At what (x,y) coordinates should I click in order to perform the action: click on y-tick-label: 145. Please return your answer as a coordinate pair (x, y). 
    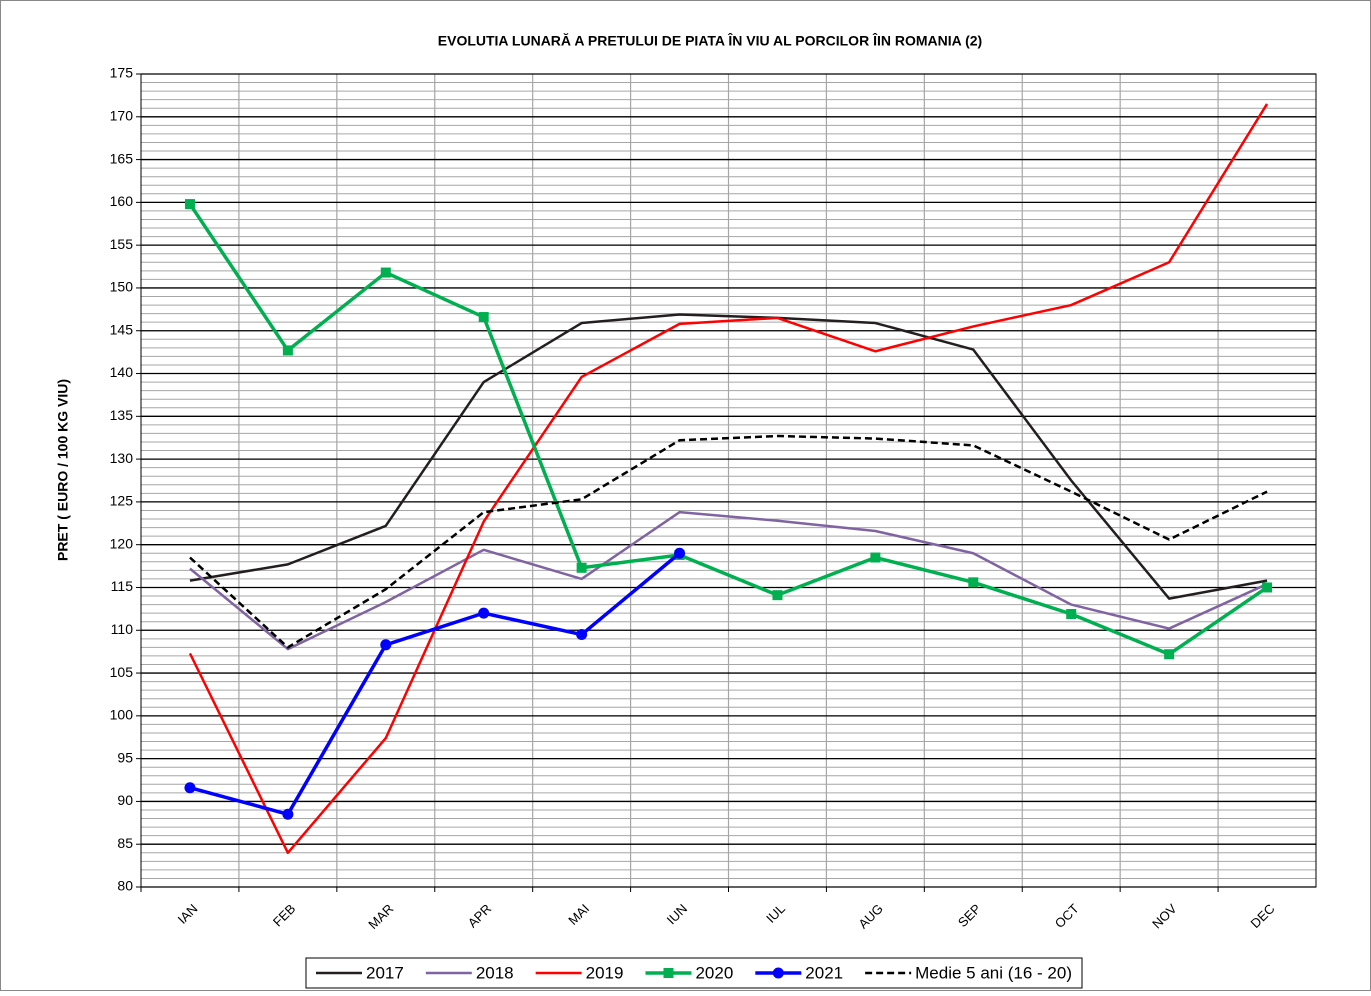
    Looking at the image, I should click on (122, 329).